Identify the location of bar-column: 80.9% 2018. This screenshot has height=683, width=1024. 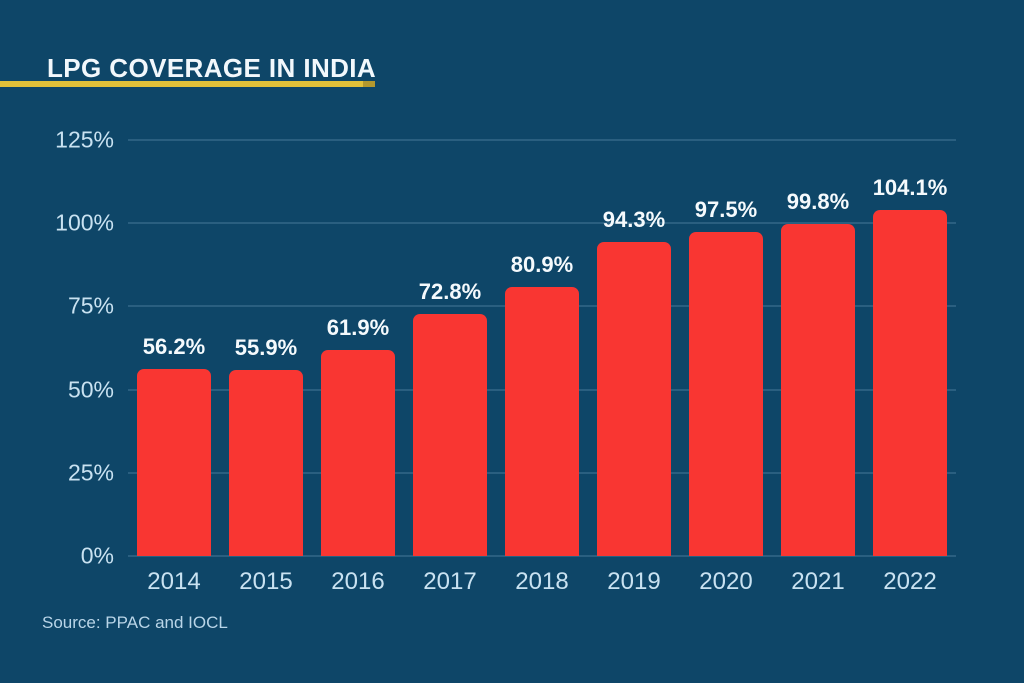
(542, 367).